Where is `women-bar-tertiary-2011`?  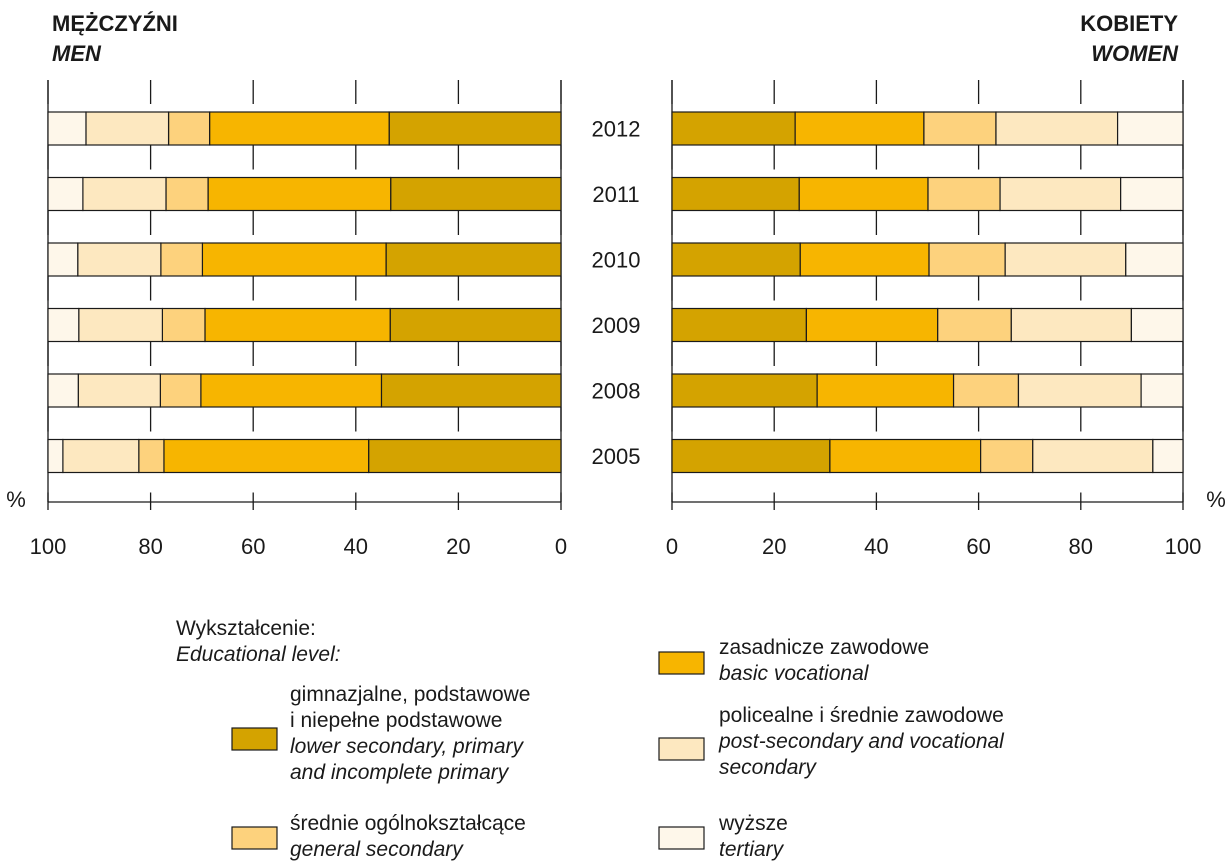 women-bar-tertiary-2011 is located at coordinates (1152, 194).